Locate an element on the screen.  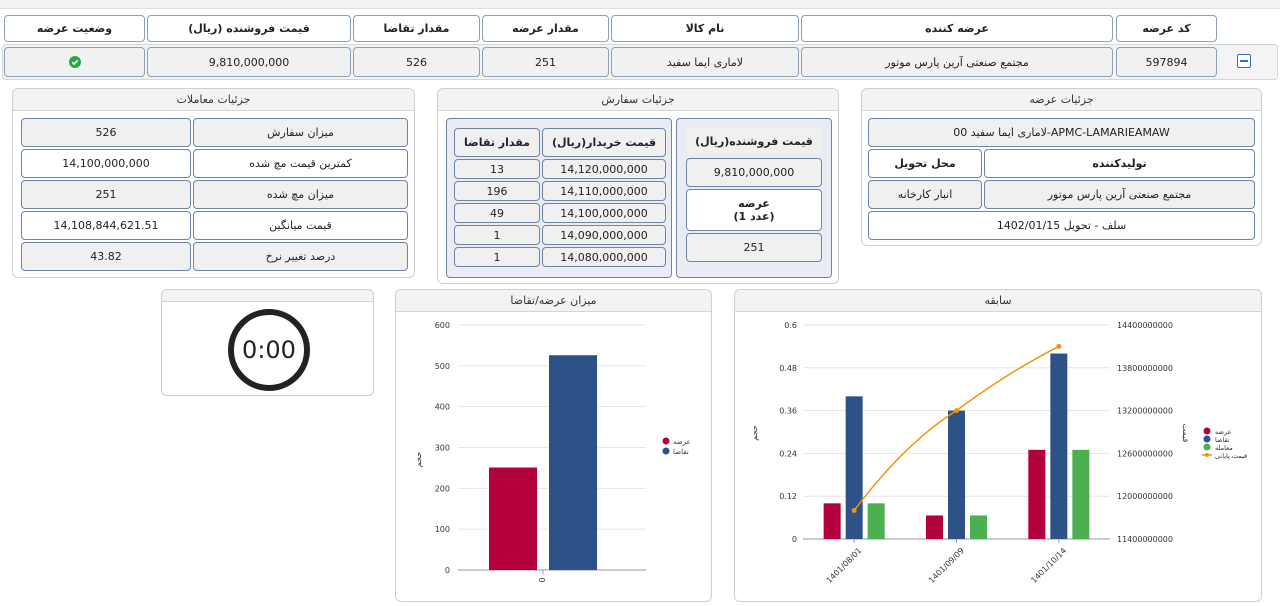
timer-title-bar is located at coordinates (267, 296).